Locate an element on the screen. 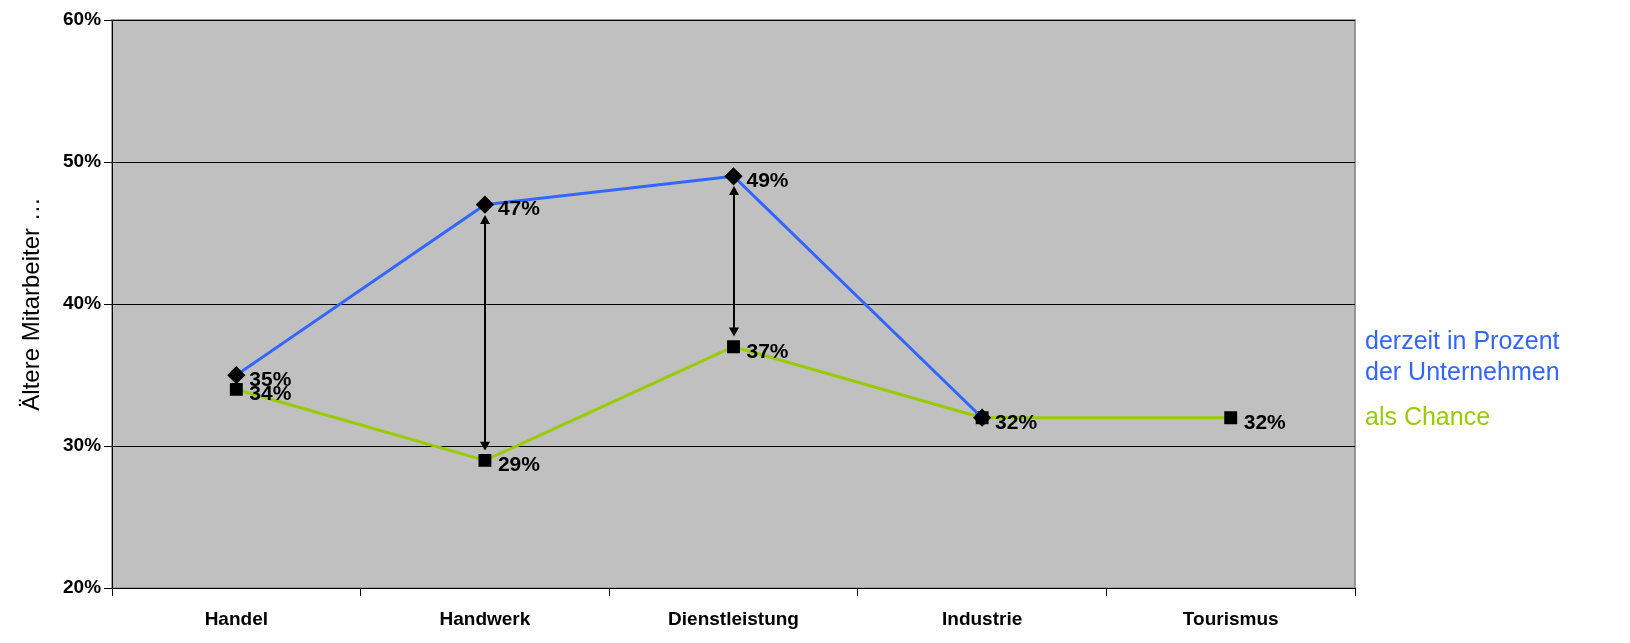 The width and height of the screenshot is (1630, 643). x-tick-label: Dienstleistung is located at coordinates (733, 618).